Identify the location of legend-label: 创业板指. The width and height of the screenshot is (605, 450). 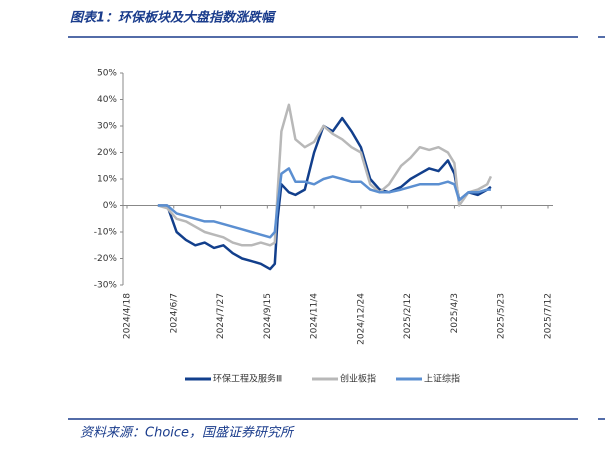
(358, 379).